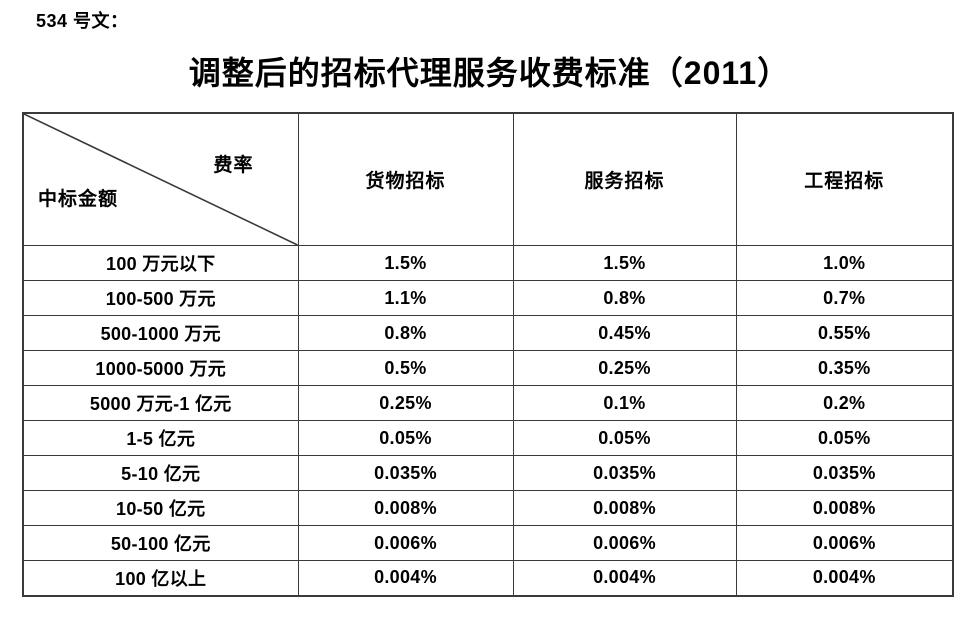 This screenshot has width=979, height=629. I want to click on table-row: 10-50 亿元 0.008% 0.008% 0.008%, so click(488, 508).